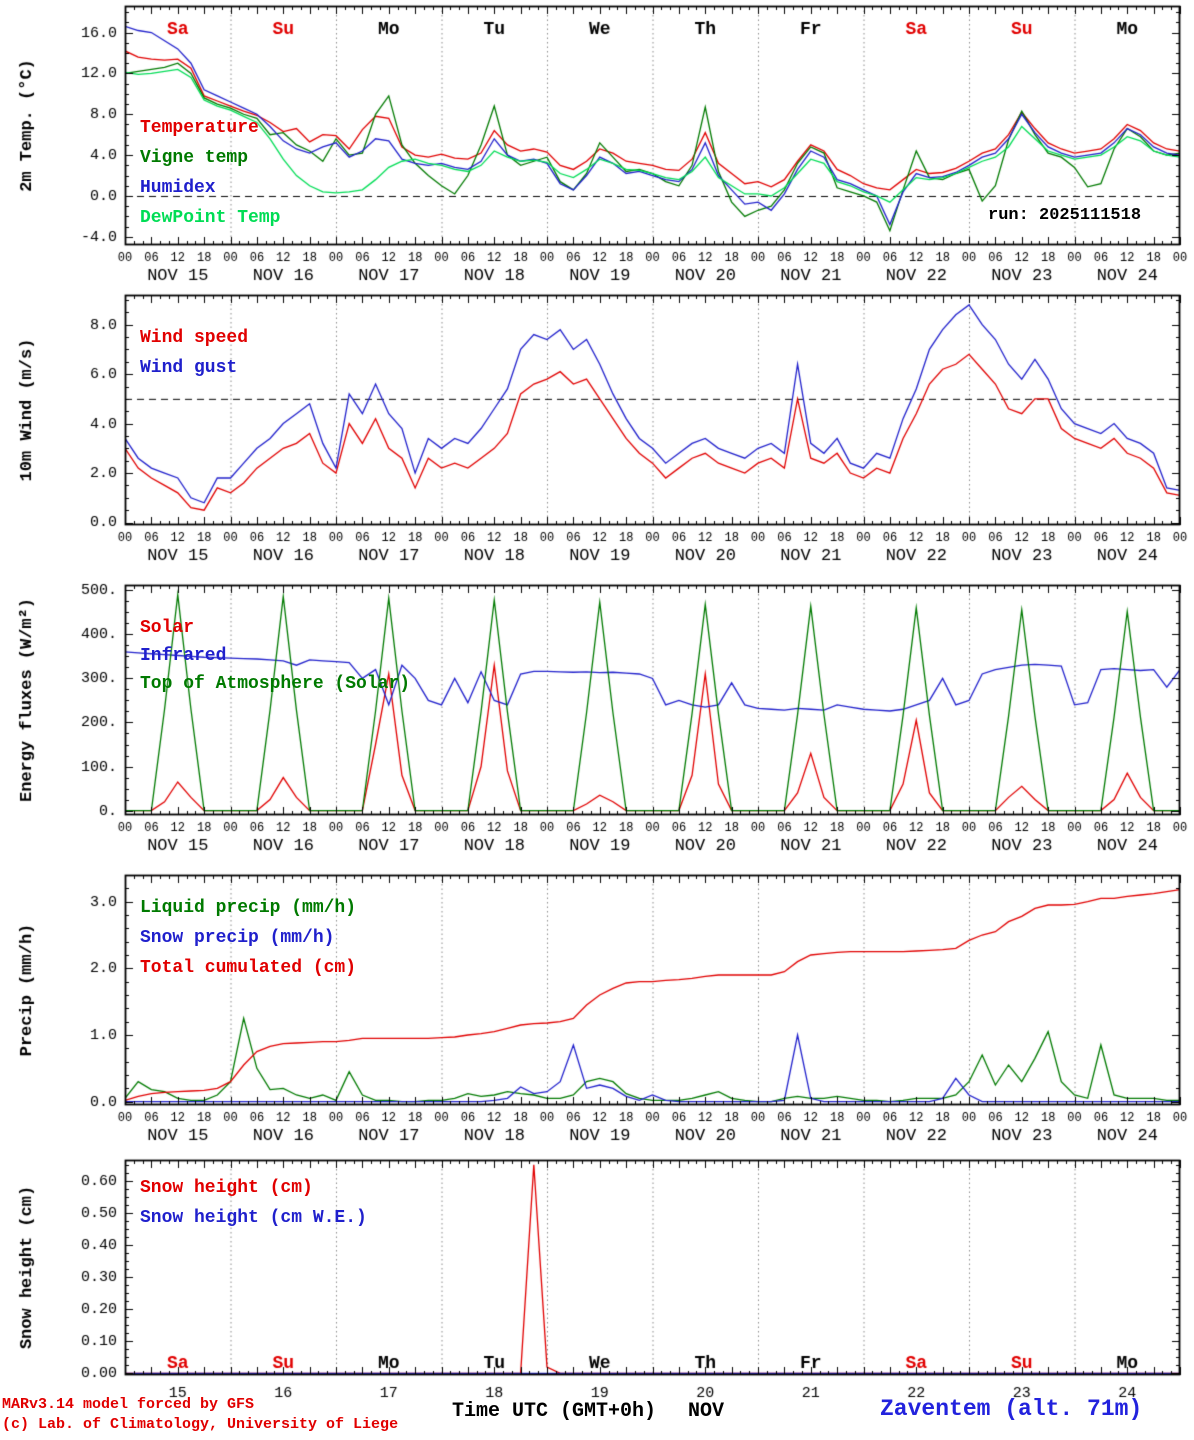  Describe the element at coordinates (275, 684) in the screenshot. I see `legend-top-of-atmosphere: Top of Atmosphere (Solar)` at that location.